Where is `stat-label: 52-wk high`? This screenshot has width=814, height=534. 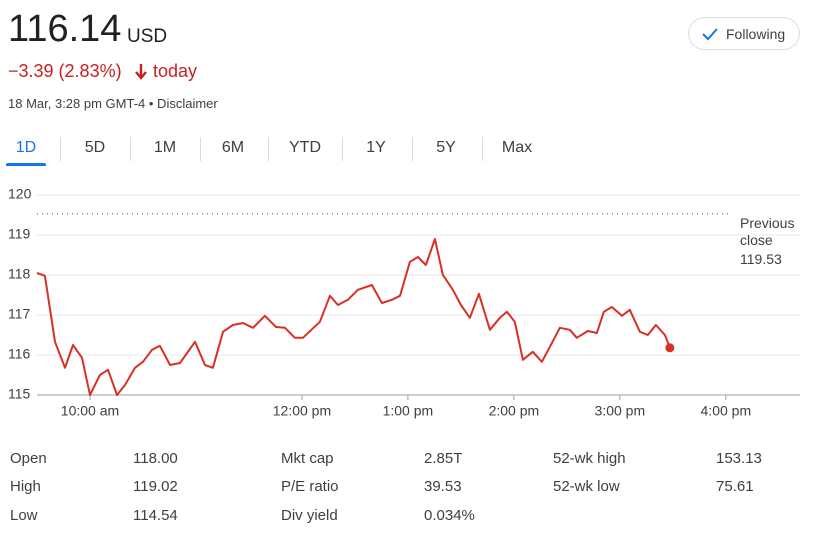
stat-label: 52-wk high is located at coordinates (589, 458).